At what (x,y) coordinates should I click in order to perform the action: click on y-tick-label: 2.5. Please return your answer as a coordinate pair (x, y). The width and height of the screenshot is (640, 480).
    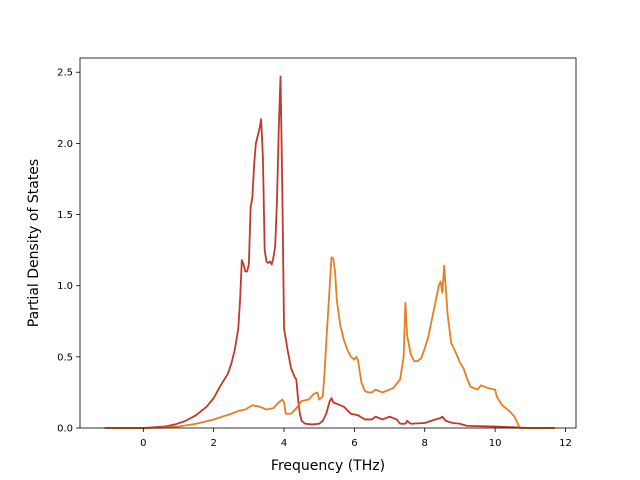
    Looking at the image, I should click on (65, 73).